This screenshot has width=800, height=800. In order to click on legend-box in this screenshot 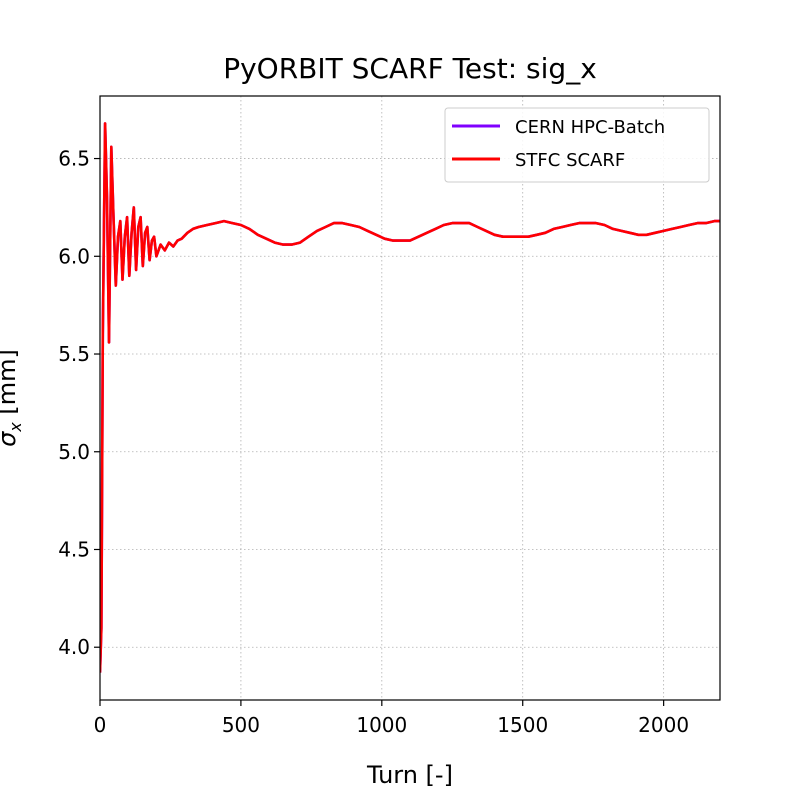, I will do `click(577, 145)`.